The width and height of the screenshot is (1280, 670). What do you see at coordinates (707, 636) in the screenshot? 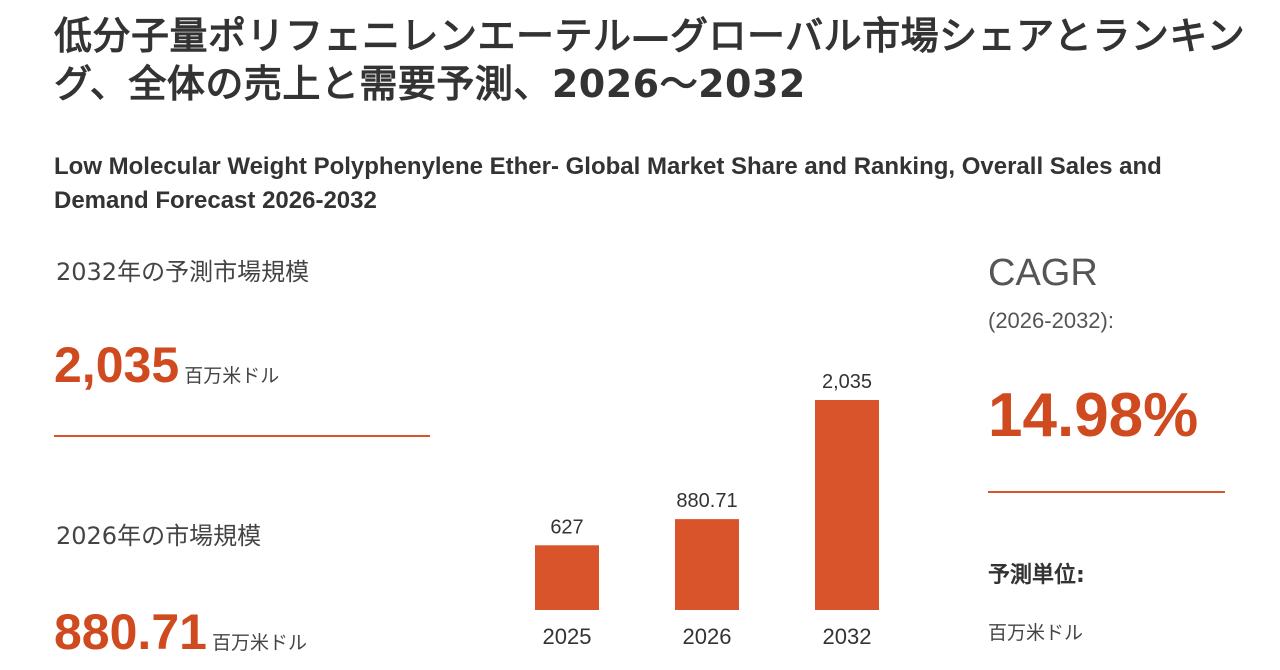
I see `x-tick-label-2026: 2026` at bounding box center [707, 636].